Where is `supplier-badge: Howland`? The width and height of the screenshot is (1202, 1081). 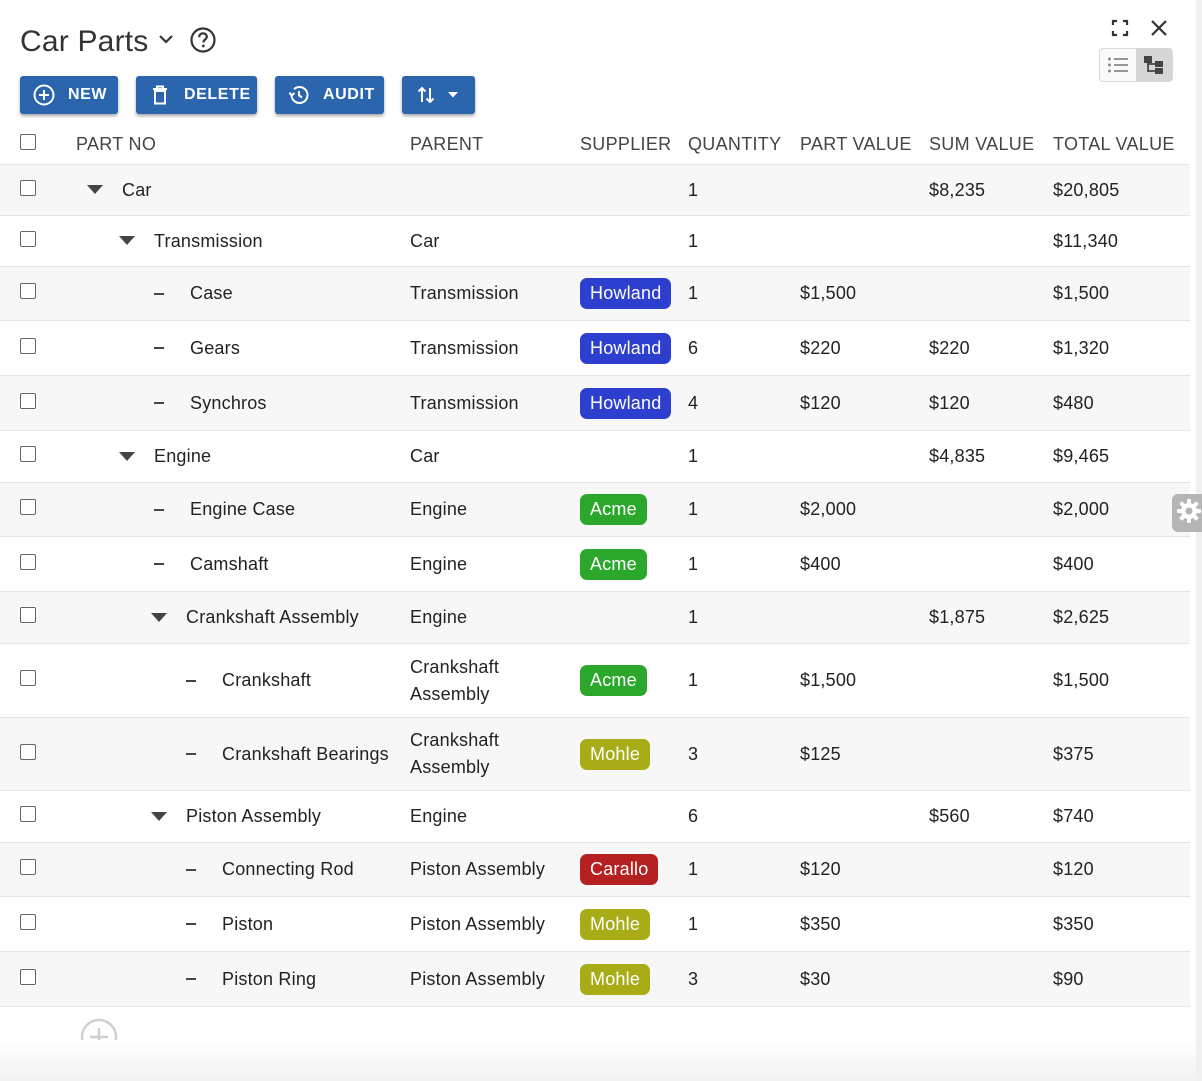
supplier-badge: Howland is located at coordinates (626, 293).